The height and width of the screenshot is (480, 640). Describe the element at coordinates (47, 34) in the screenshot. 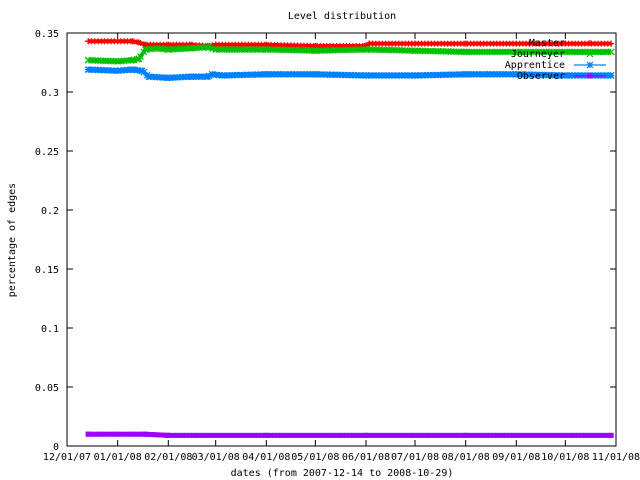

I see `y-tick-label: 0.35` at that location.